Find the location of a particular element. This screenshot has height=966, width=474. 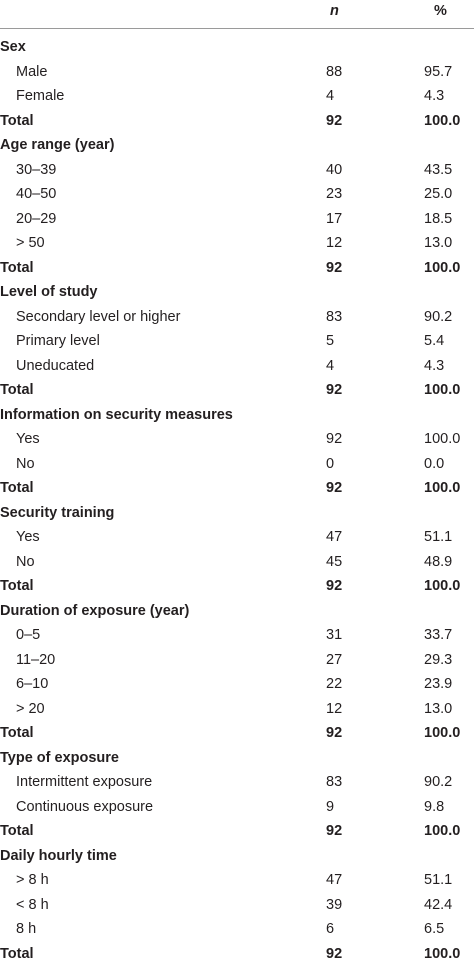

row-label: Secondary level or higher is located at coordinates (98, 316).